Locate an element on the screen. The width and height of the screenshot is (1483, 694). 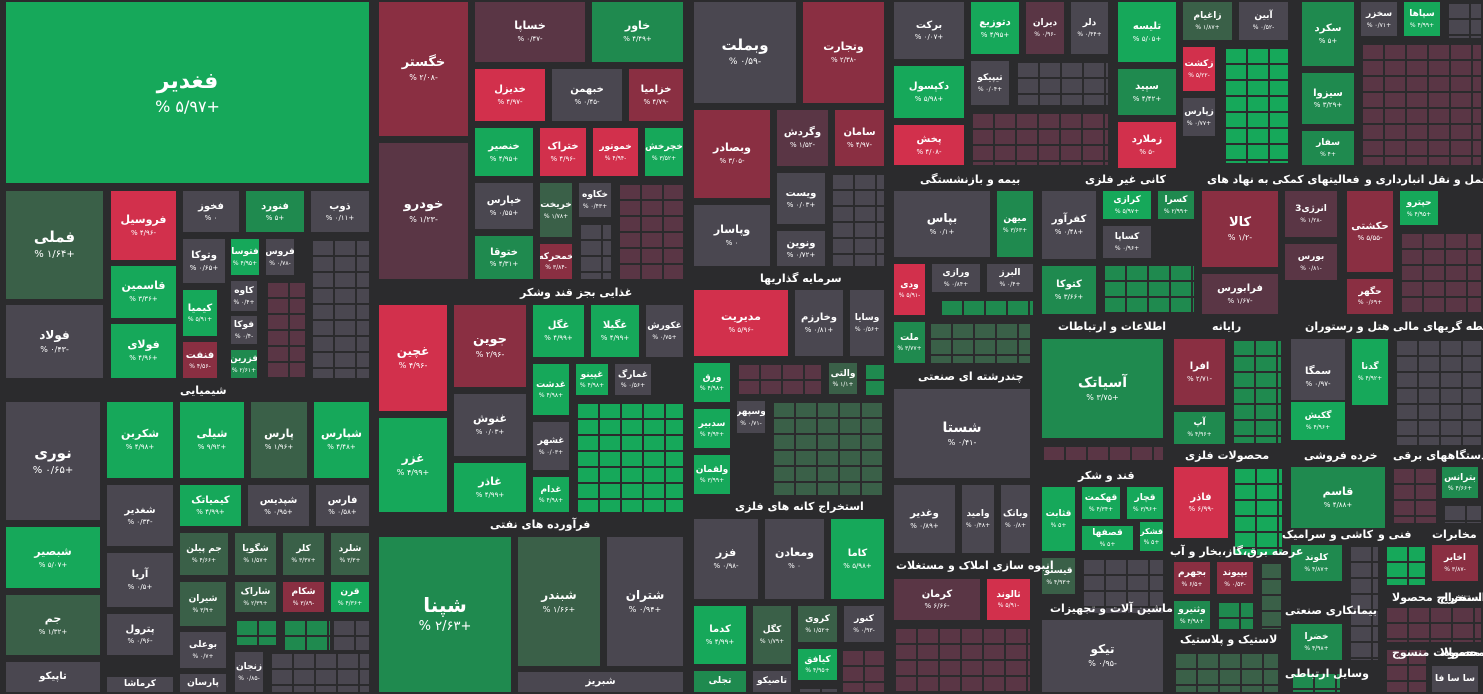
treemap-tile: حگهر +۰/۶۹ % is located at coordinates (1370, 296).